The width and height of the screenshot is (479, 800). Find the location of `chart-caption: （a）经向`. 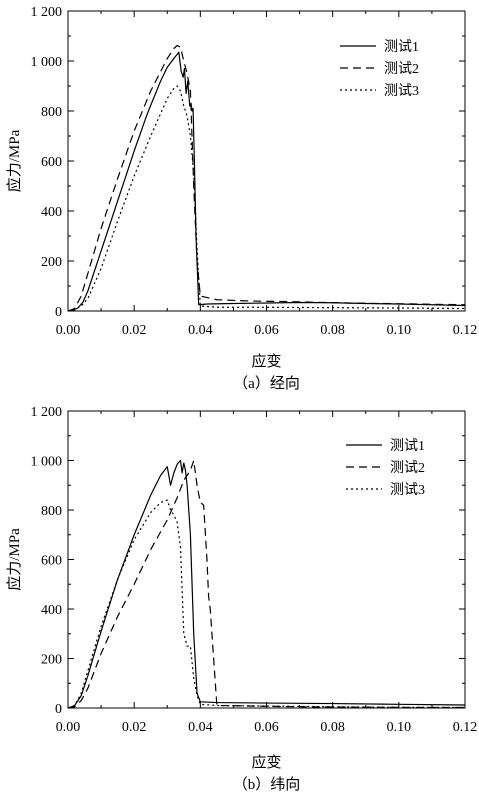

chart-caption: （a）经向 is located at coordinates (266, 383).